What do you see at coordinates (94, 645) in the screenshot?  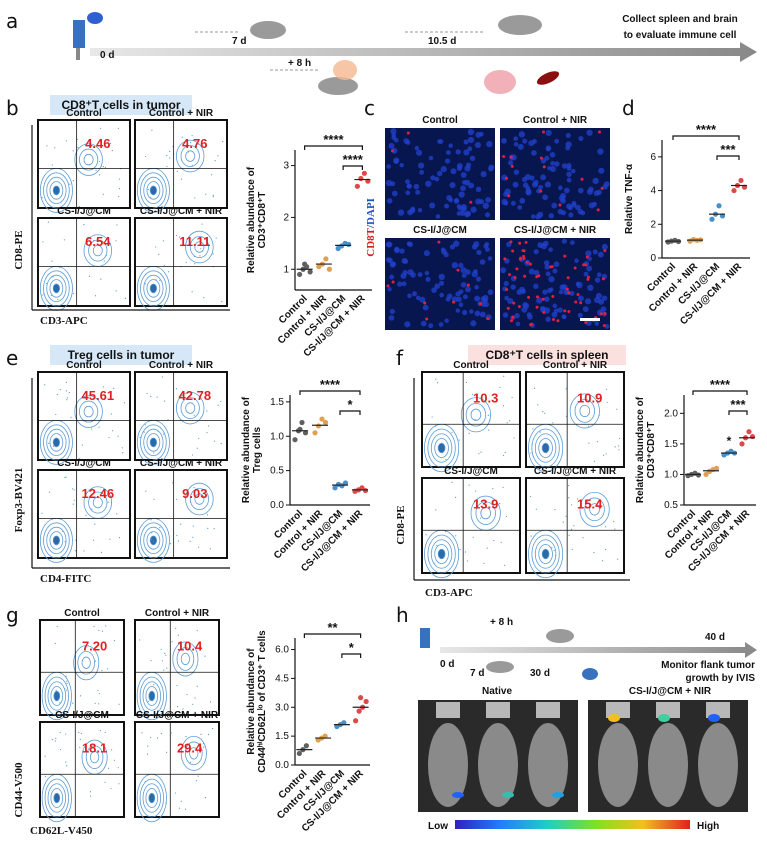 I see `percentage: 7.20` at bounding box center [94, 645].